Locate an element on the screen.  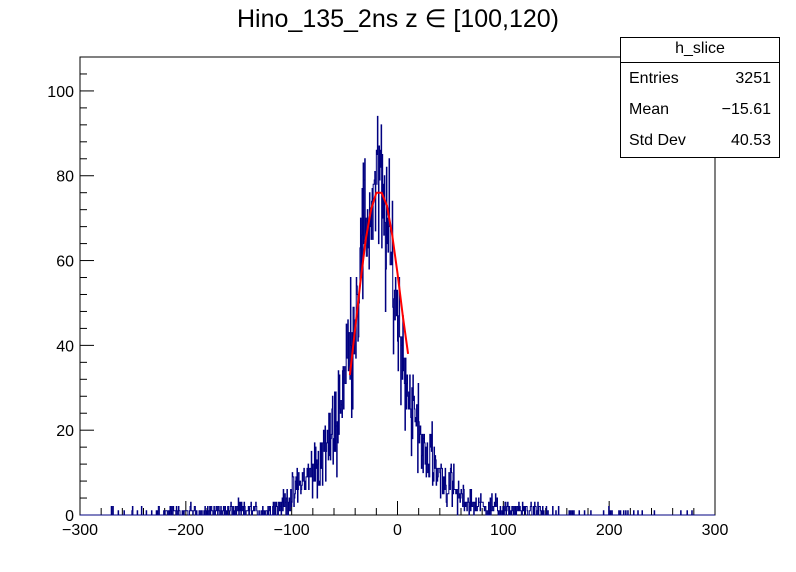
stats-stddev-value: 40.53 is located at coordinates (750, 140).